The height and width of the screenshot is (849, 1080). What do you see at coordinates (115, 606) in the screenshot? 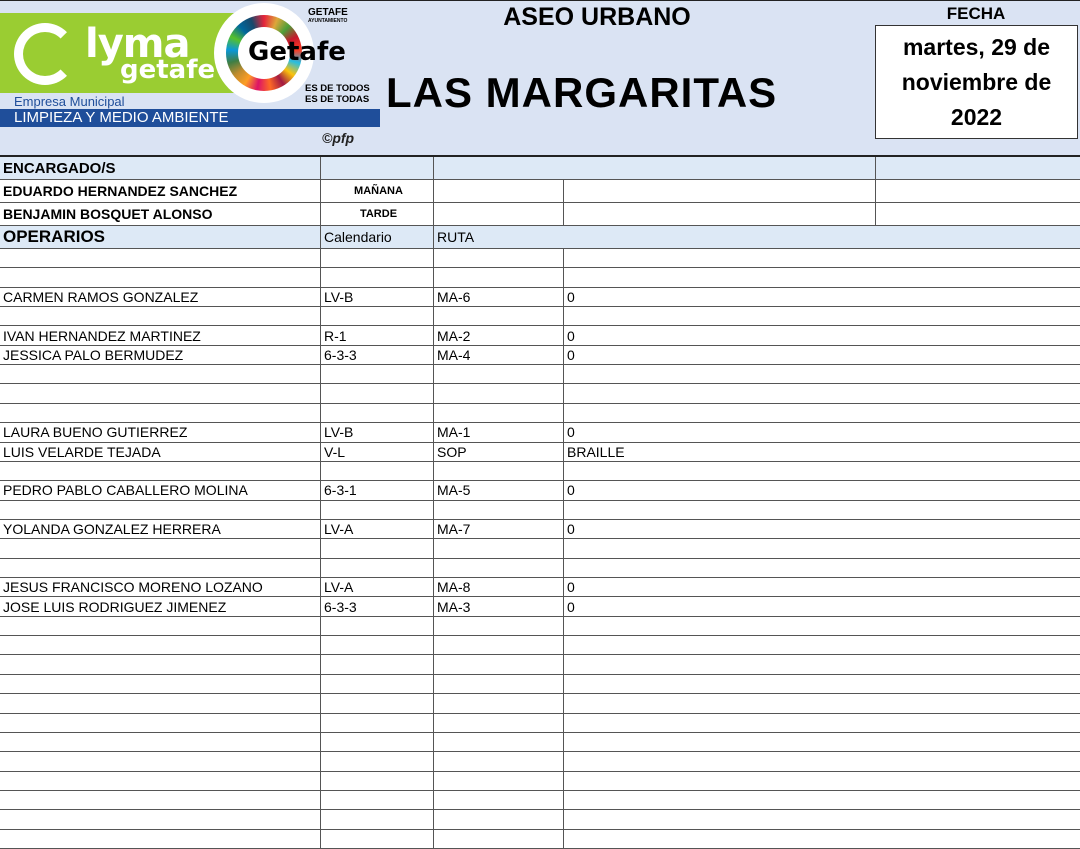
I see `operario-name: JOSE LUIS RODRIGUEZ JIMENEZ` at bounding box center [115, 606].